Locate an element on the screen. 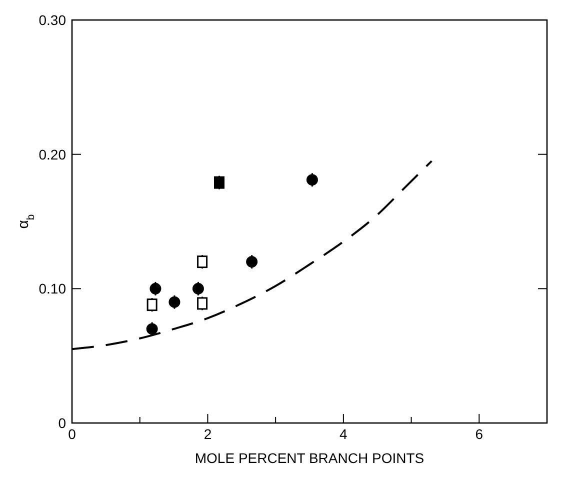 Image resolution: width=565 pixels, height=483 pixels. y-tick-label: 0.10 is located at coordinates (52, 288).